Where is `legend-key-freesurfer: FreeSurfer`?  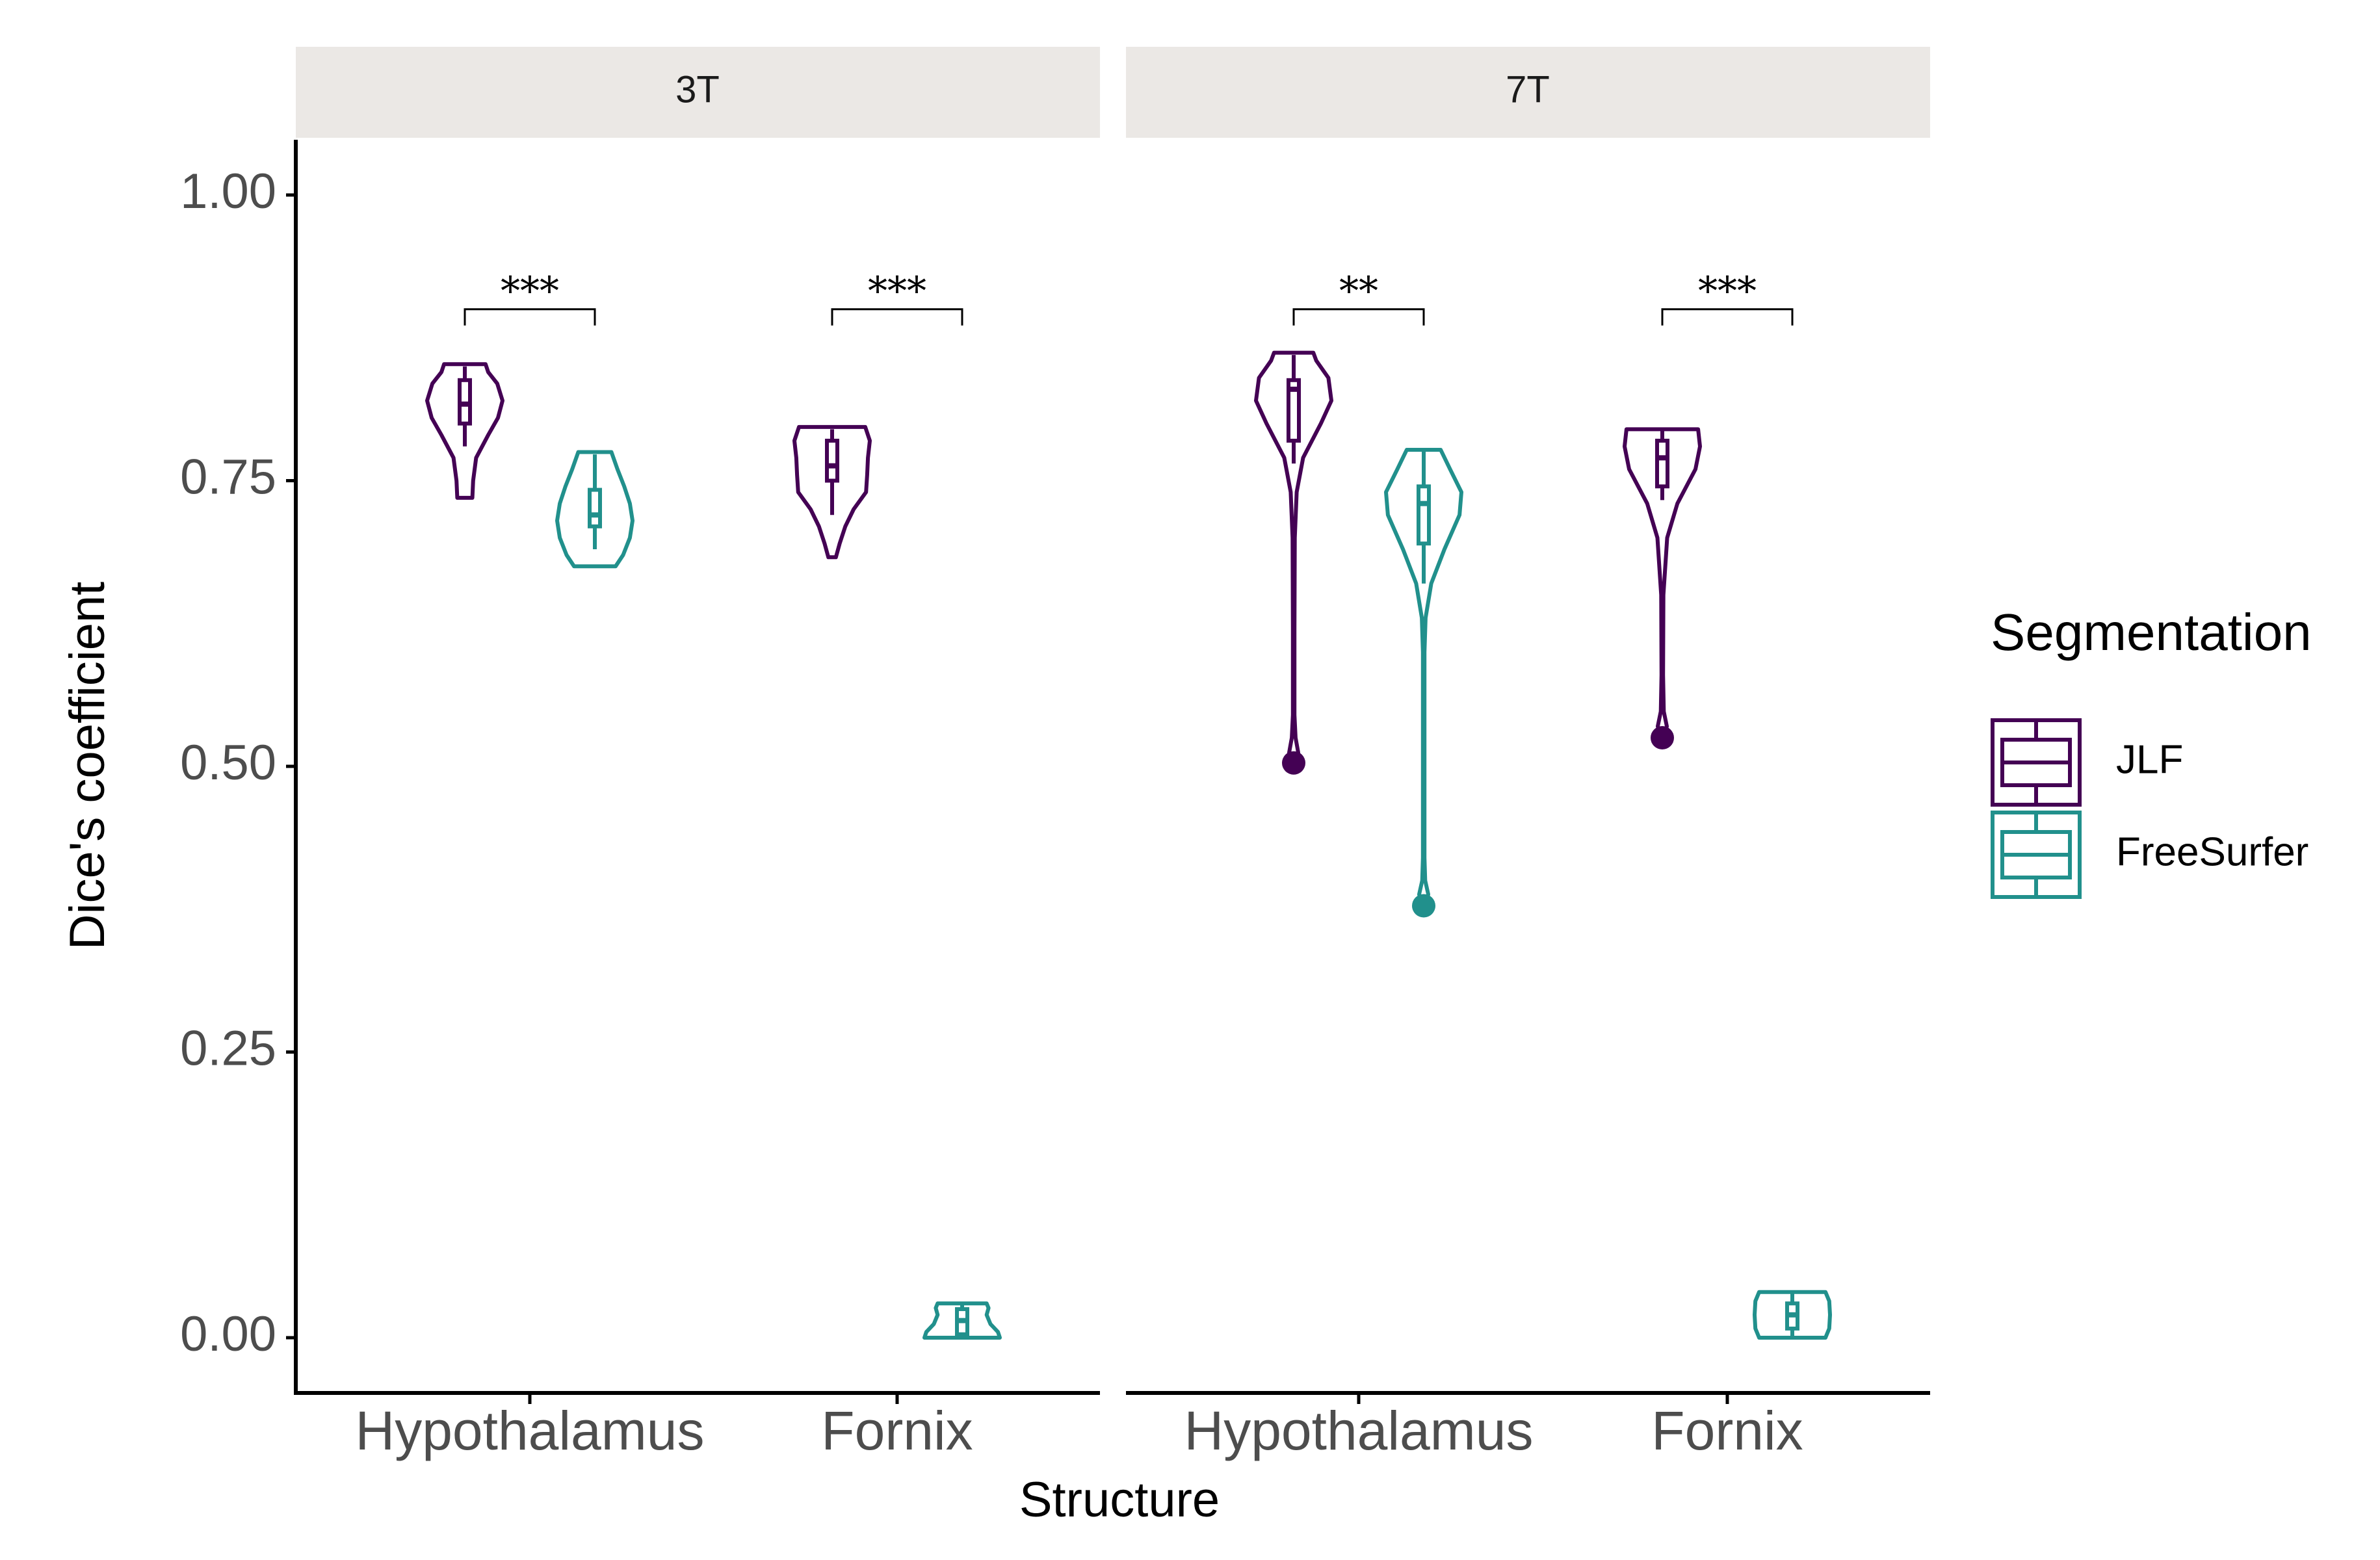
legend-key-freesurfer: FreeSurfer is located at coordinates (2149, 855).